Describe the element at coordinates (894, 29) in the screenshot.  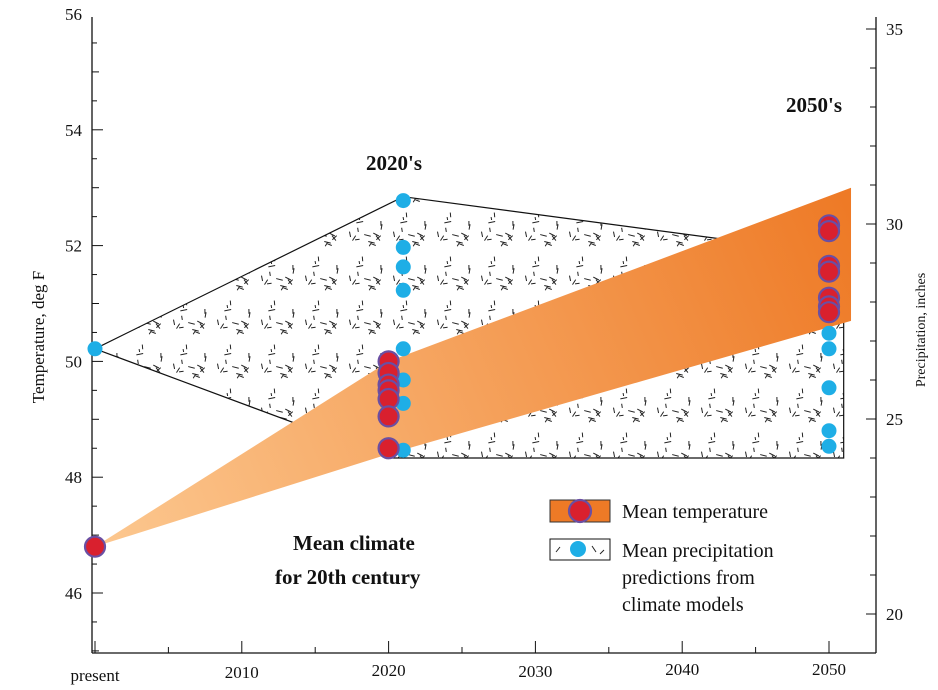
I see `y-right-tick-label: 35` at that location.